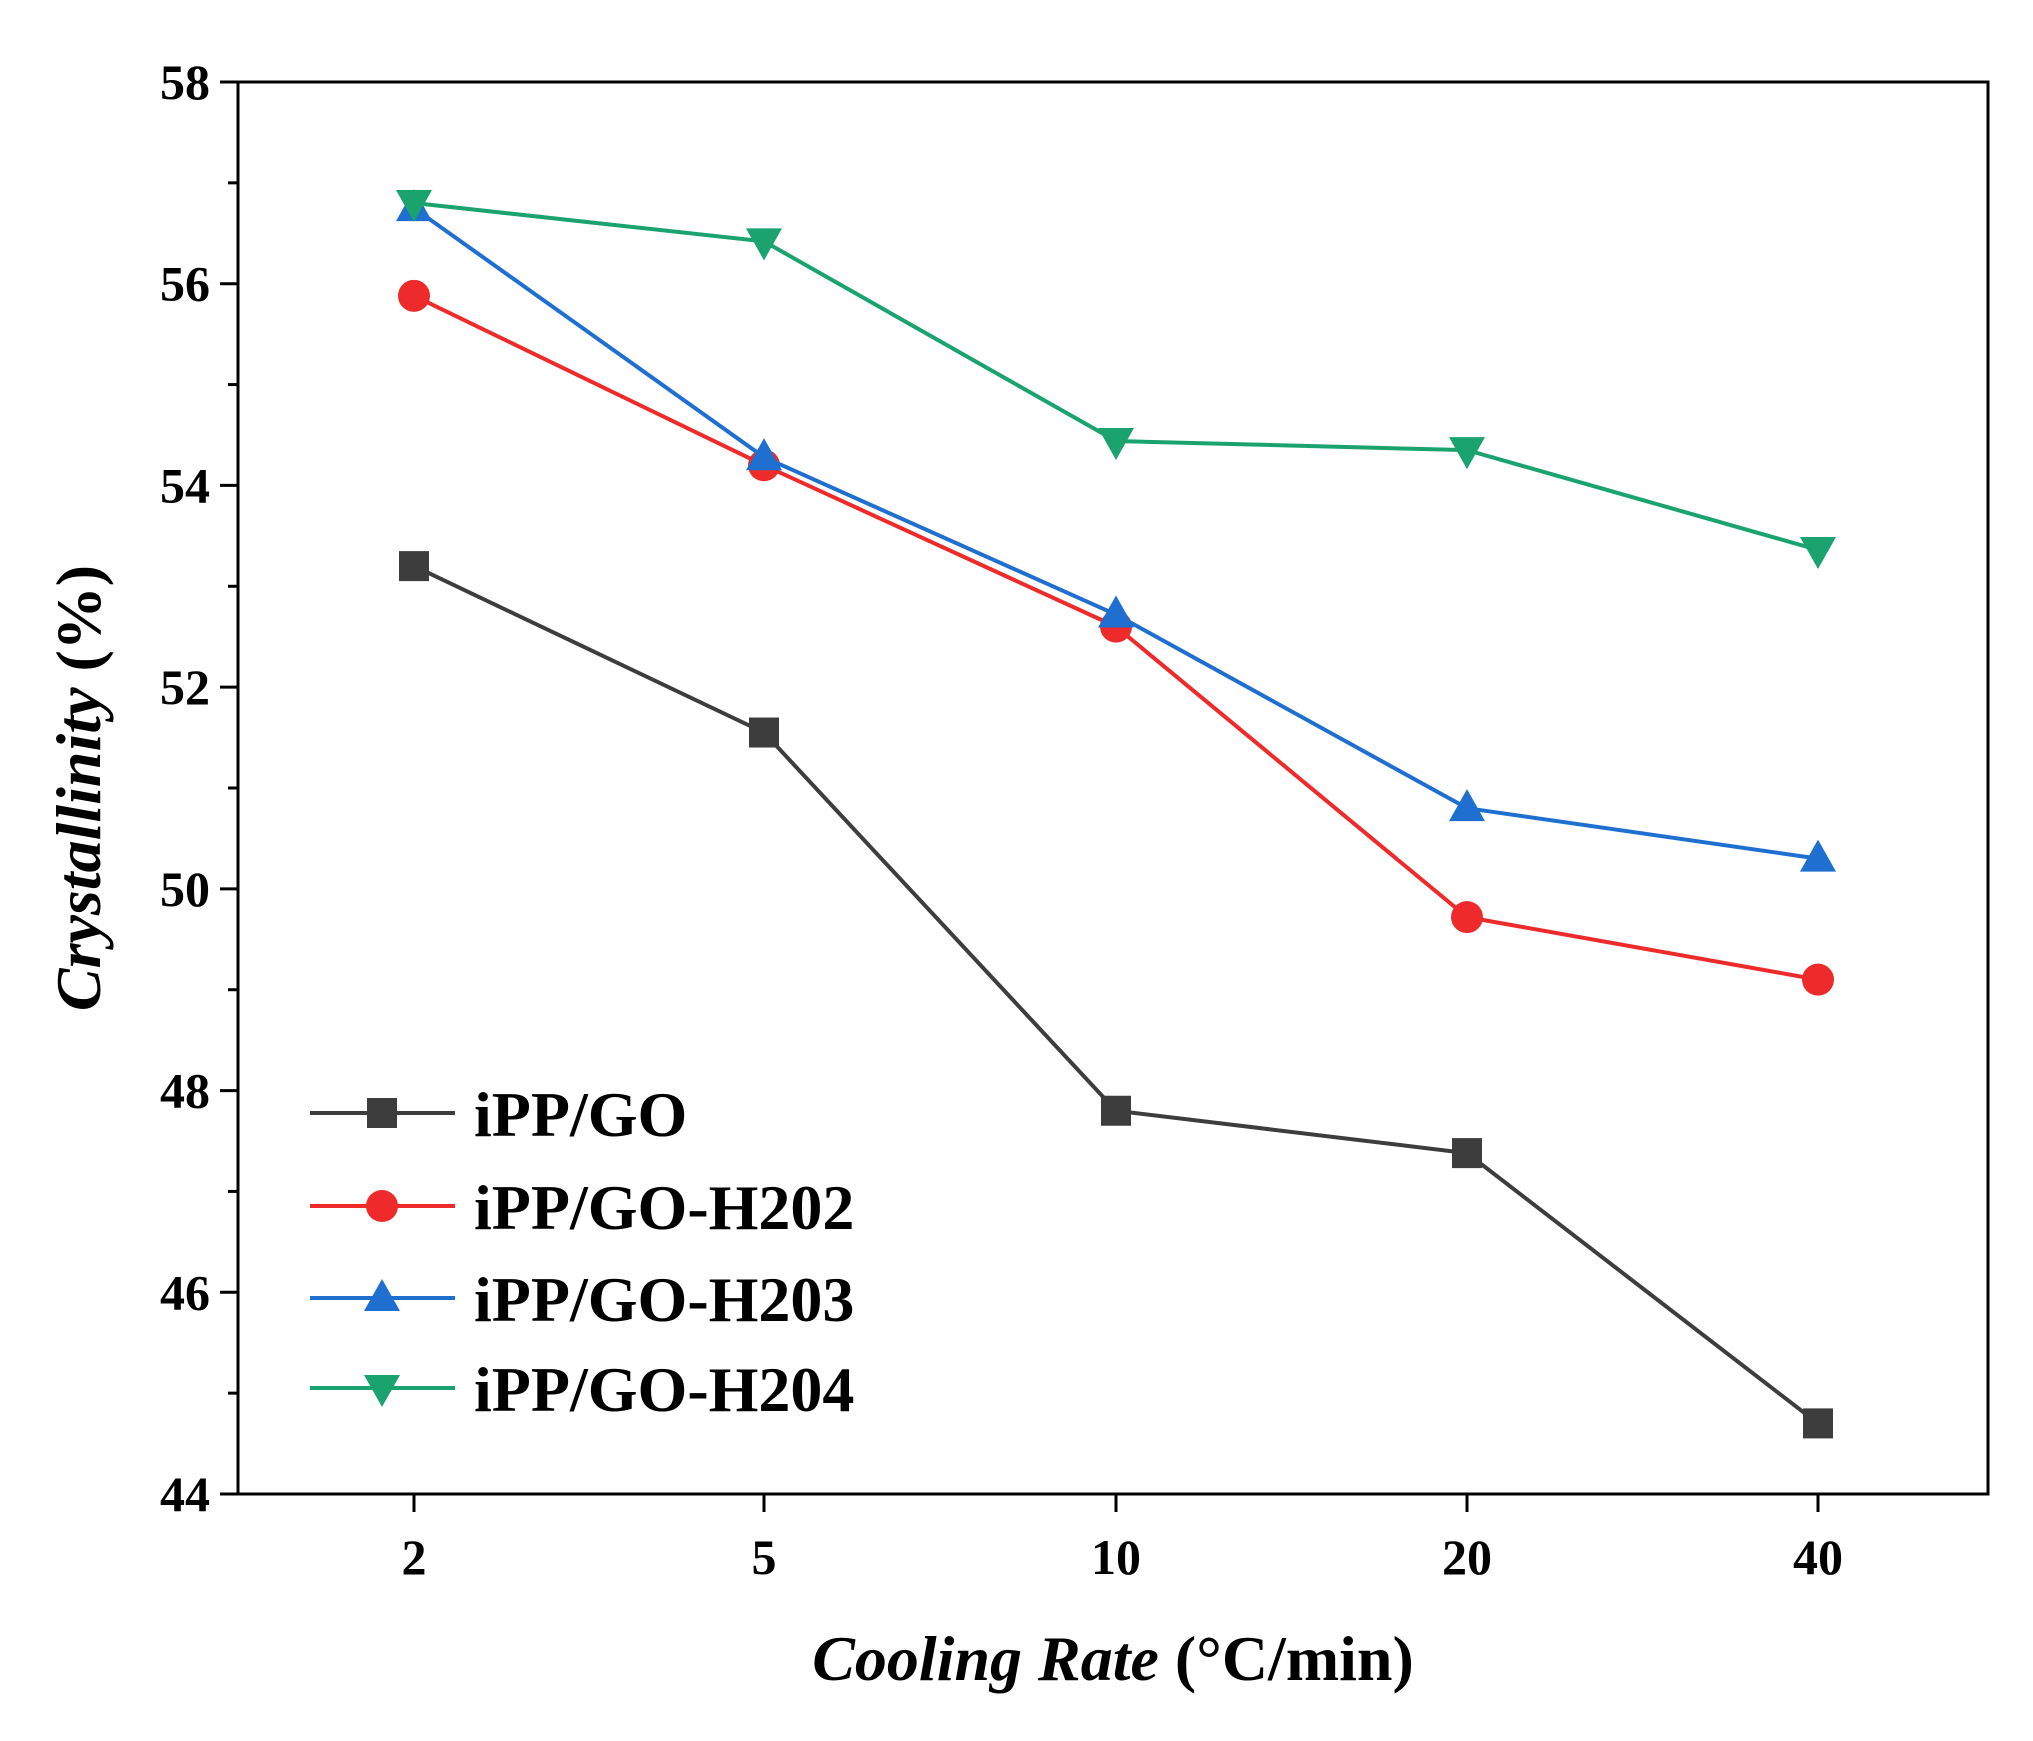 This screenshot has width=2033, height=1741. What do you see at coordinates (985, 1658) in the screenshot?
I see `x-axis-title-main: Cooling Rate` at bounding box center [985, 1658].